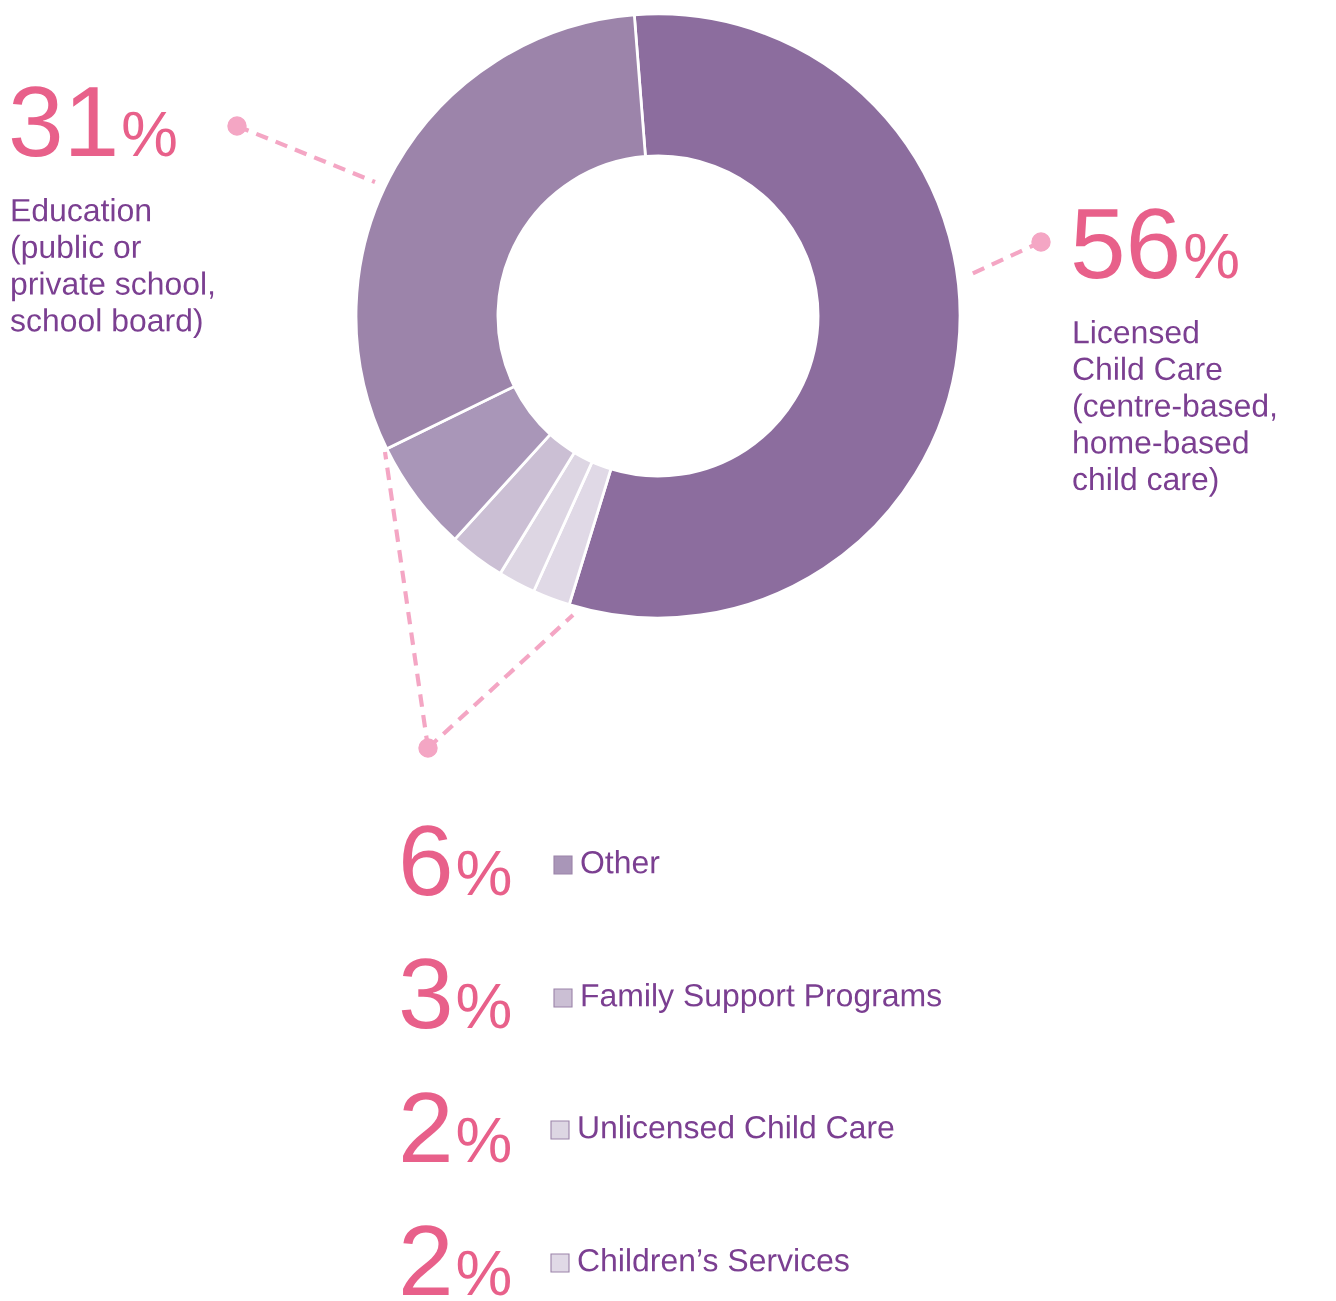 This screenshot has height=1301, width=1336. I want to click on legend-label: Children’s Services, so click(713, 1260).